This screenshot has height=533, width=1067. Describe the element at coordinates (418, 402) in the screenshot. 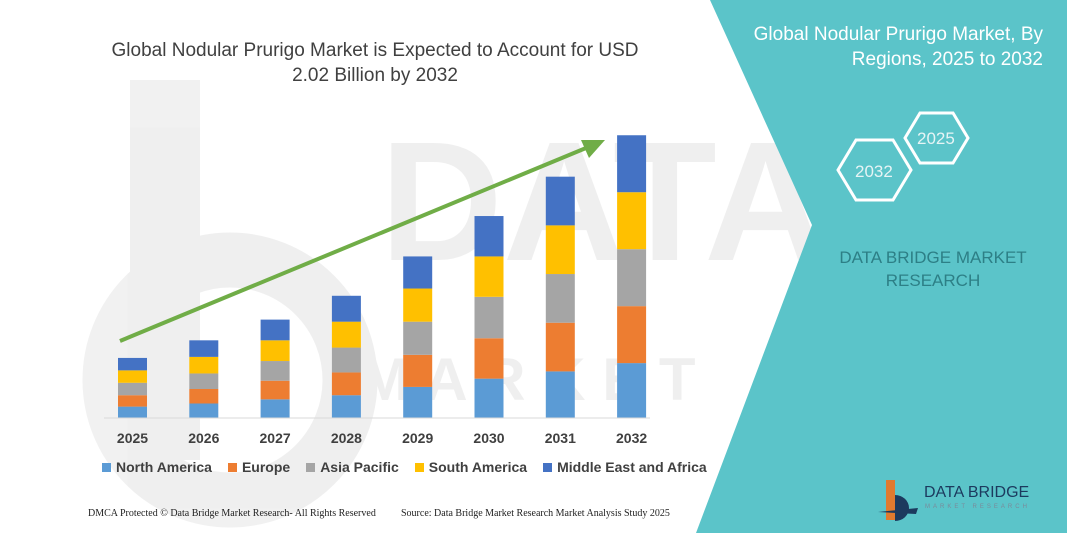

I see `bar-2029-north-america` at that location.